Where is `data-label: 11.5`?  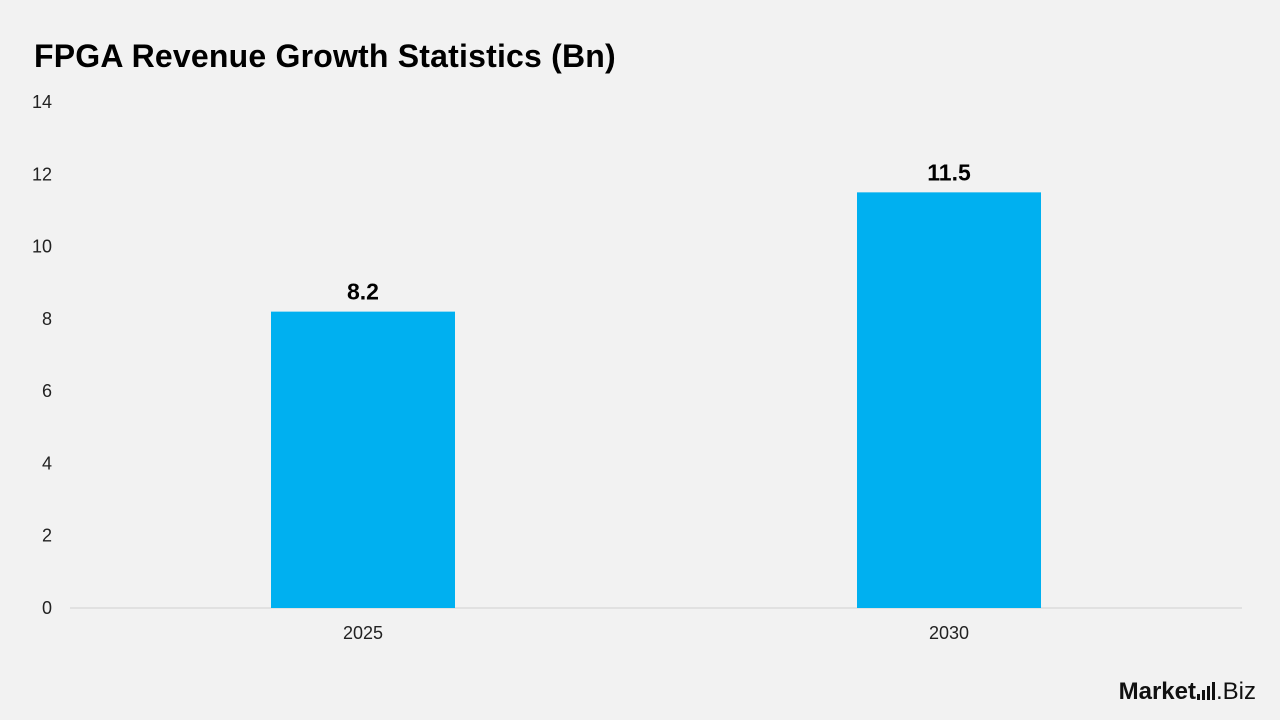
data-label: 11.5 is located at coordinates (949, 172).